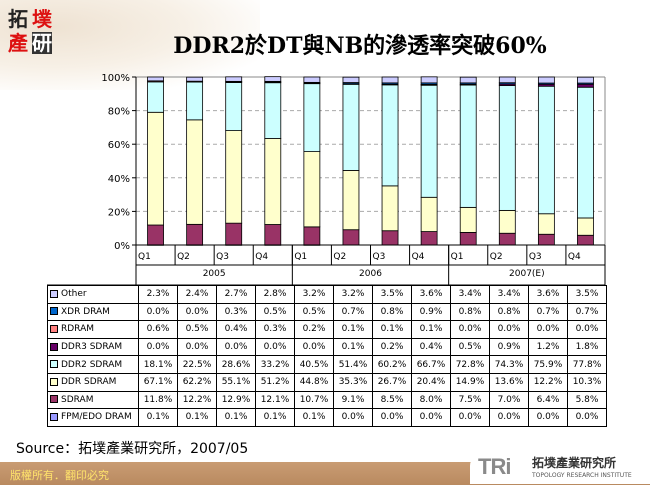 Image resolution: width=650 pixels, height=485 pixels. I want to click on y-tick-label: 40%, so click(119, 179).